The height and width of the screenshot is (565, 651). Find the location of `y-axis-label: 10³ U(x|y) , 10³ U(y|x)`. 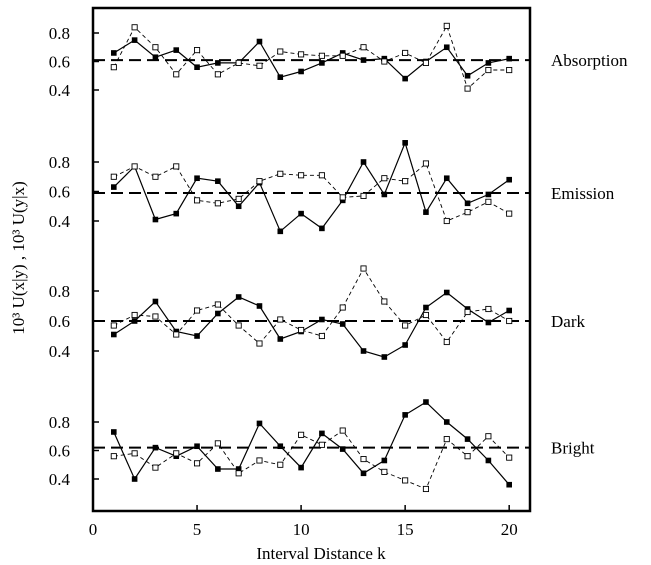

y-axis-label: 10³ U(x|y) , 10³ U(y|x) is located at coordinates (18, 257).